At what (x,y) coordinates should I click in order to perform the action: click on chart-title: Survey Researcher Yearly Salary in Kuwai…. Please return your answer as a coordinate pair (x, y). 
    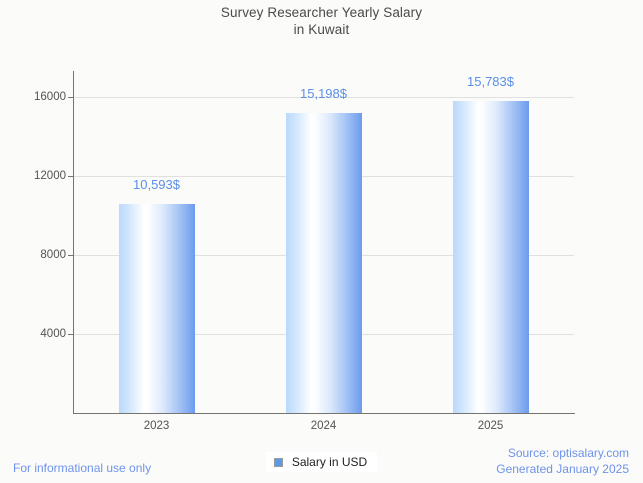
    Looking at the image, I should click on (321, 21).